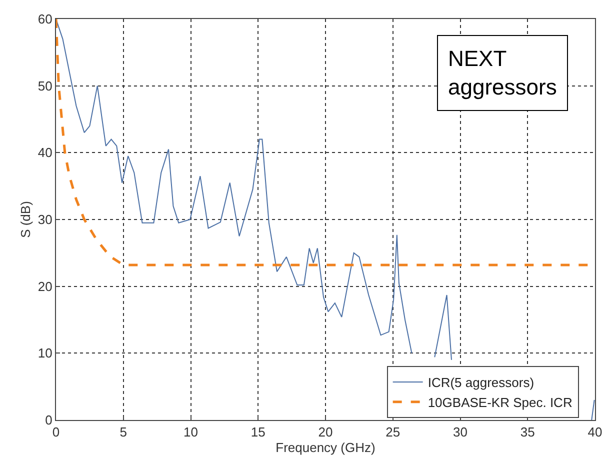 Image resolution: width=614 pixels, height=466 pixels. What do you see at coordinates (123, 432) in the screenshot?
I see `x-tick-label: 5` at bounding box center [123, 432].